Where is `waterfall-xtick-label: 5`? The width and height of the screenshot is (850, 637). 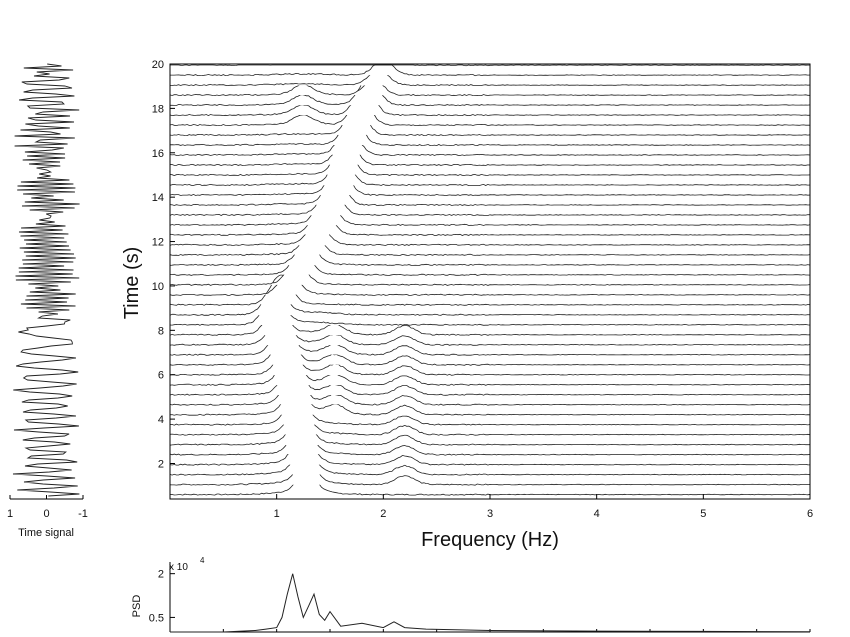
waterfall-xtick-label: 5 is located at coordinates (703, 514).